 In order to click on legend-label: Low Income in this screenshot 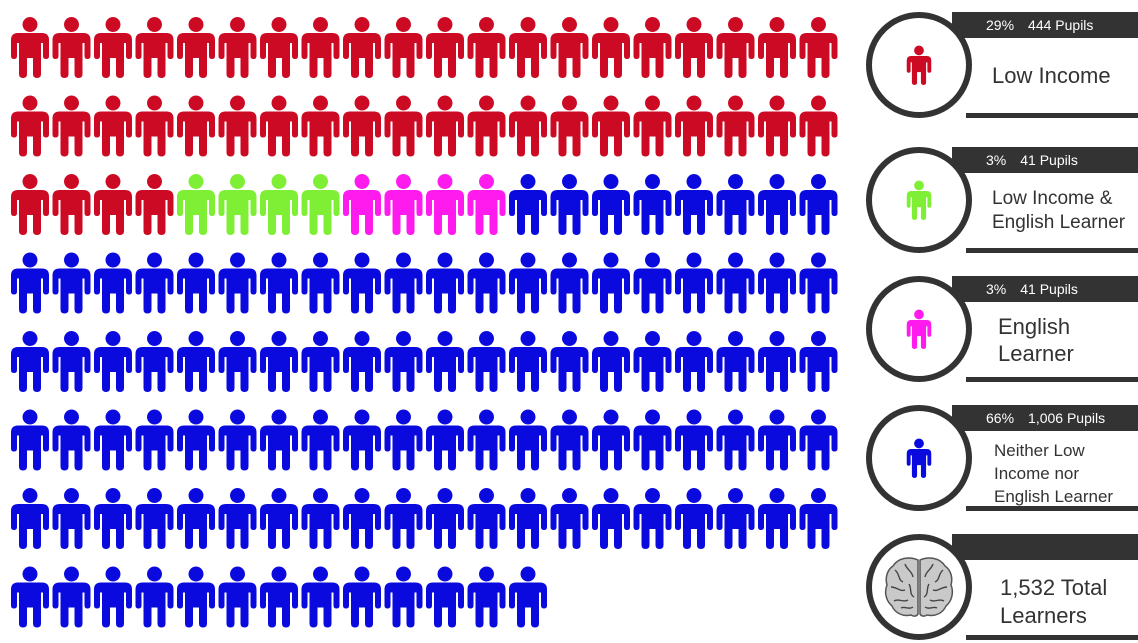, I will do `click(1051, 75)`.